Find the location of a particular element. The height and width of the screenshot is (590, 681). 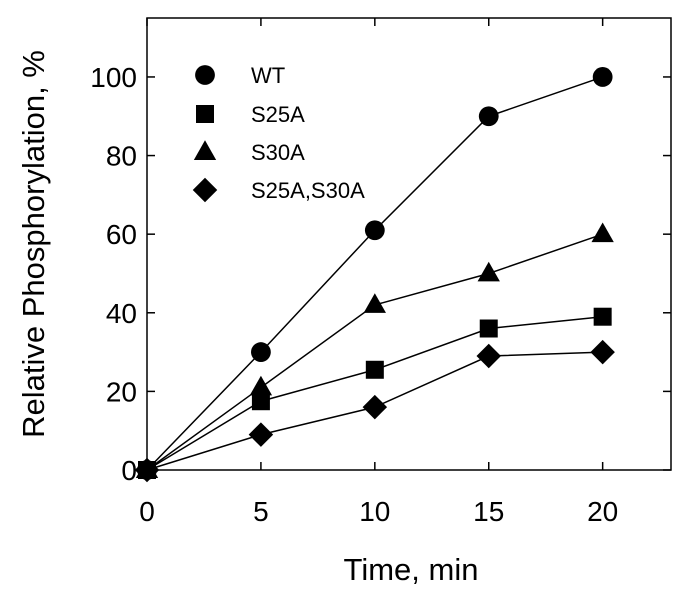

legend-marker-square is located at coordinates (205, 114).